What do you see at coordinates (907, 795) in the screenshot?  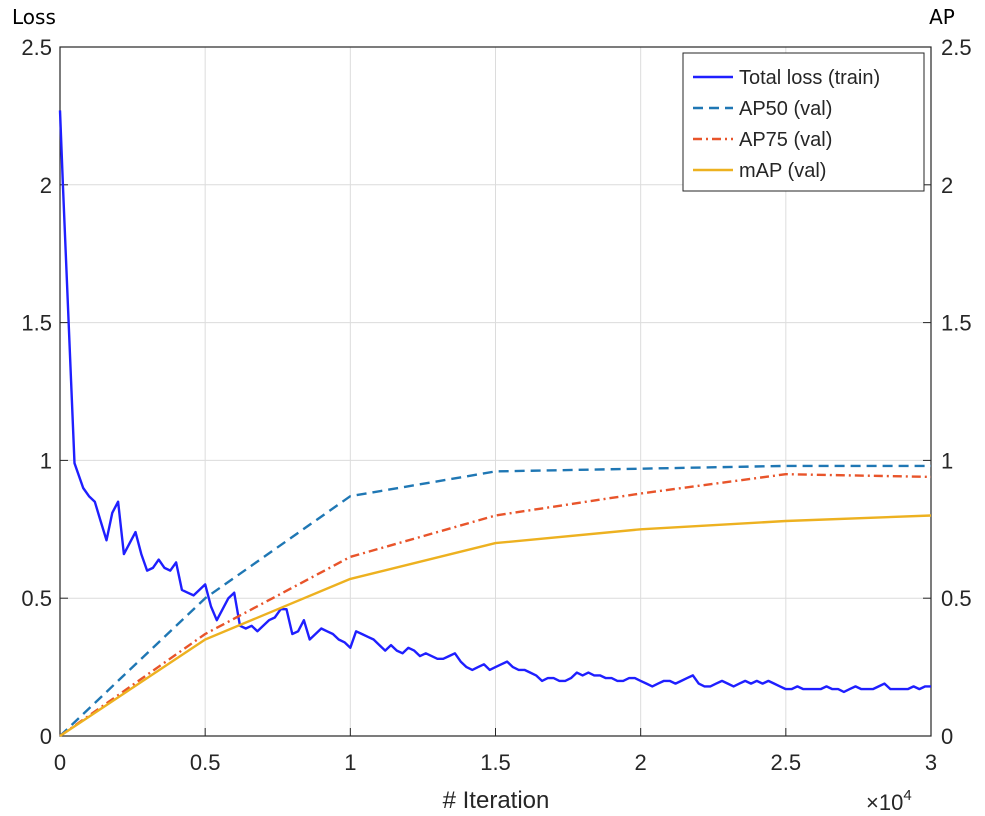 I see `x-axis-multiplier-exponent: 4` at bounding box center [907, 795].